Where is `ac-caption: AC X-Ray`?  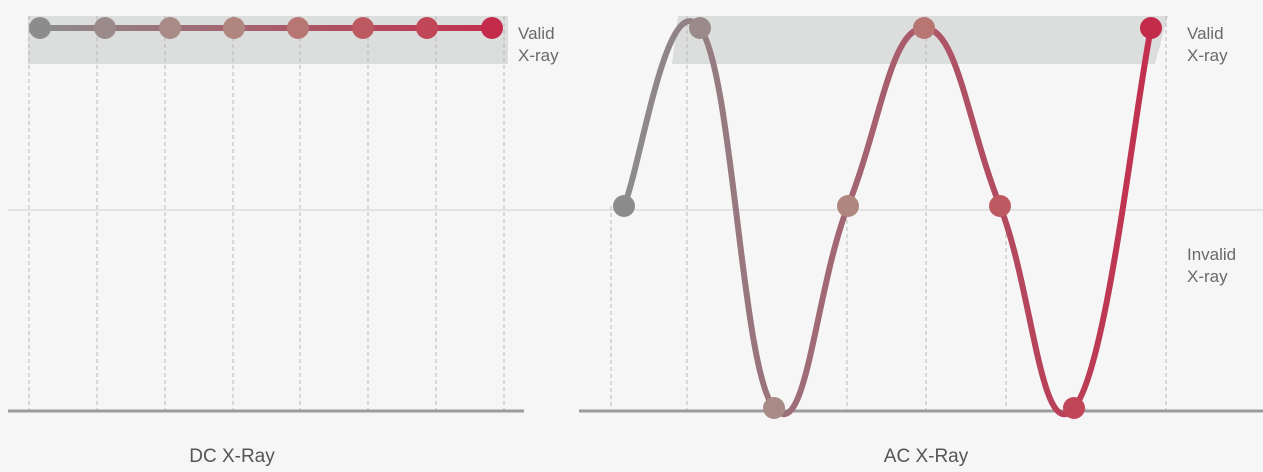 ac-caption: AC X-Ray is located at coordinates (926, 456).